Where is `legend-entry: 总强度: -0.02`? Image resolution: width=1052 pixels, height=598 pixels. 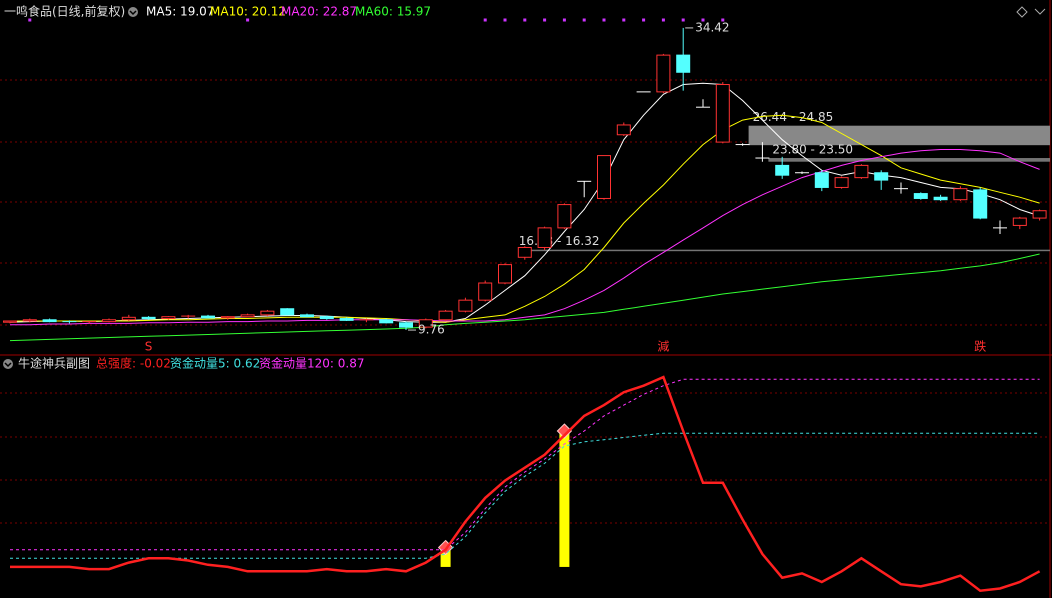
legend-entry: 总强度: -0.02 is located at coordinates (133, 363).